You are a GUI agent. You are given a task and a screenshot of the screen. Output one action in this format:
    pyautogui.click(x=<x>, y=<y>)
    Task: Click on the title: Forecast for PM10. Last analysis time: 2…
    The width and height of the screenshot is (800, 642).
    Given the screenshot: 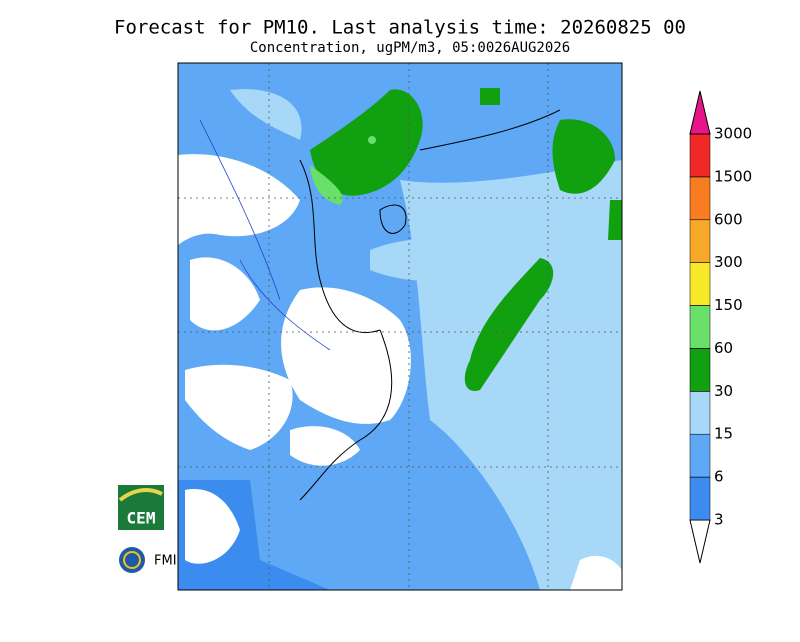 What is the action you would take?
    pyautogui.click(x=400, y=28)
    